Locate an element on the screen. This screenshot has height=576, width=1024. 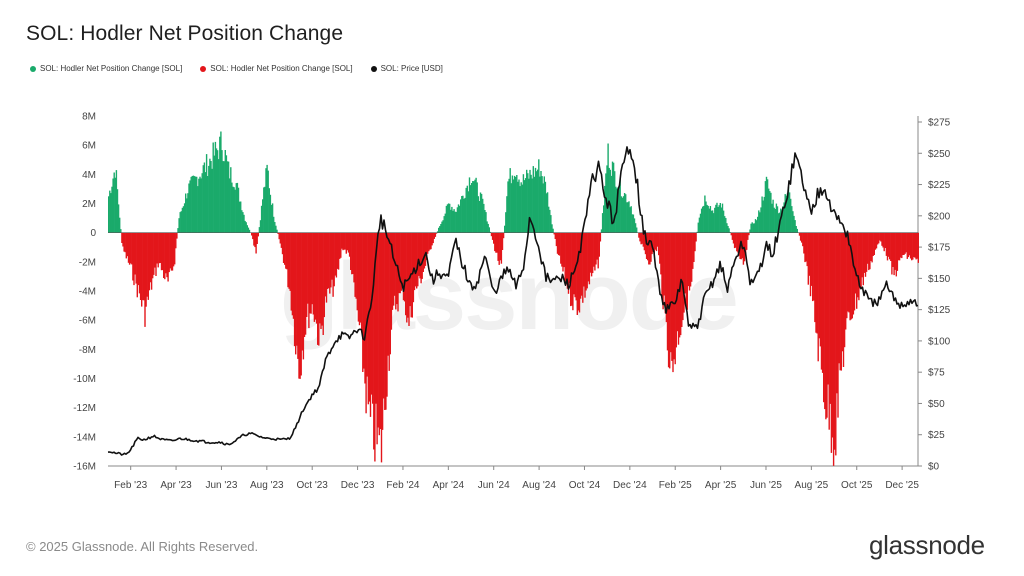
legend-item-price: SOL: Price [USD] is located at coordinates (406, 68).